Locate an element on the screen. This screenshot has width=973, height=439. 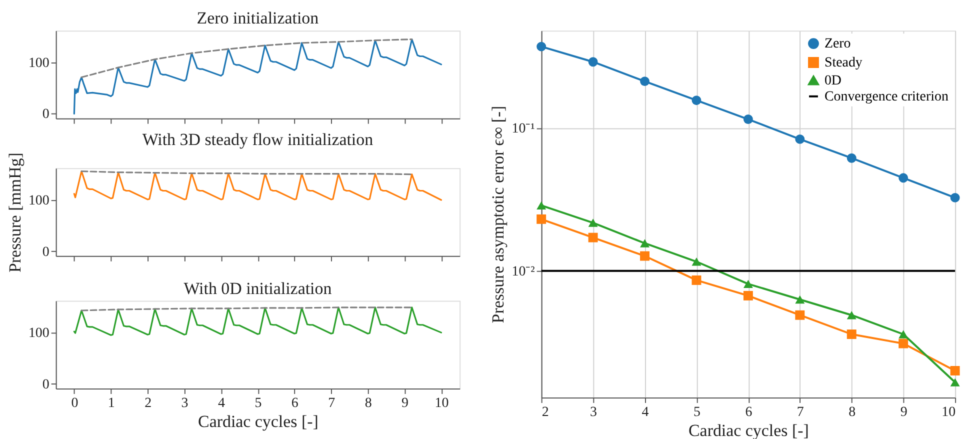
chart-title: With 3D steady flow initialization is located at coordinates (258, 140).